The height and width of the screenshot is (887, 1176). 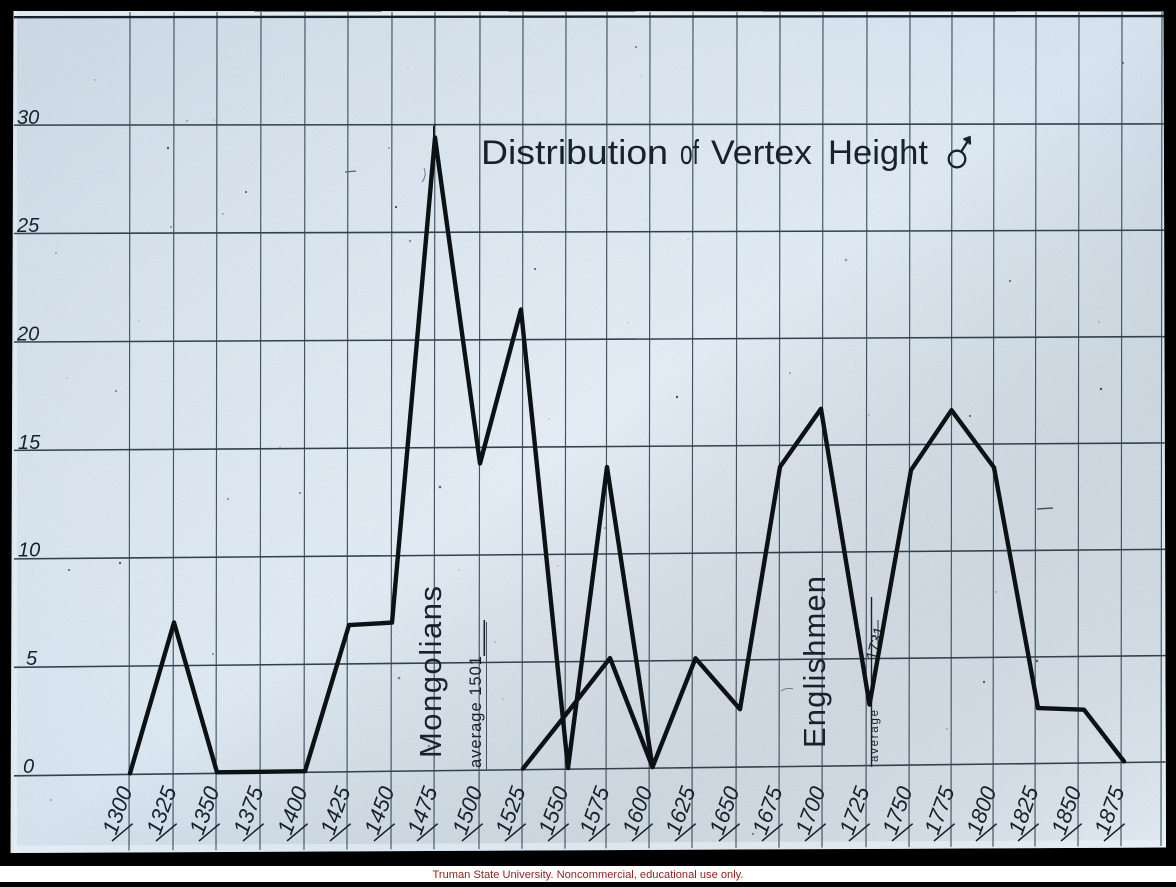 What do you see at coordinates (27, 335) in the screenshot?
I see `svg-text: 20` at bounding box center [27, 335].